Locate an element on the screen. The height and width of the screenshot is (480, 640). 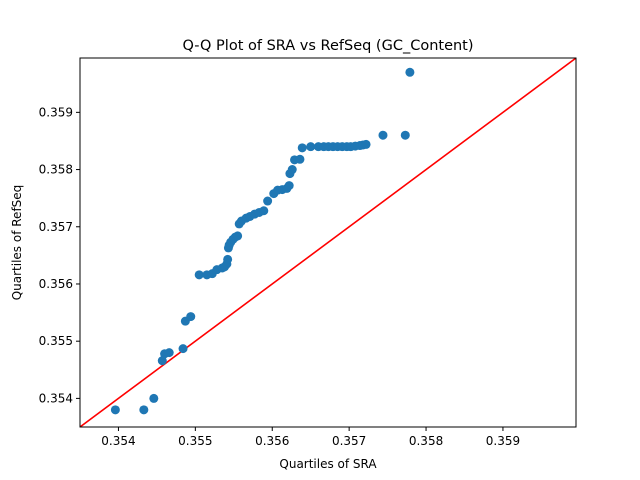
y-tick-label: 0.354 is located at coordinates (56, 398).